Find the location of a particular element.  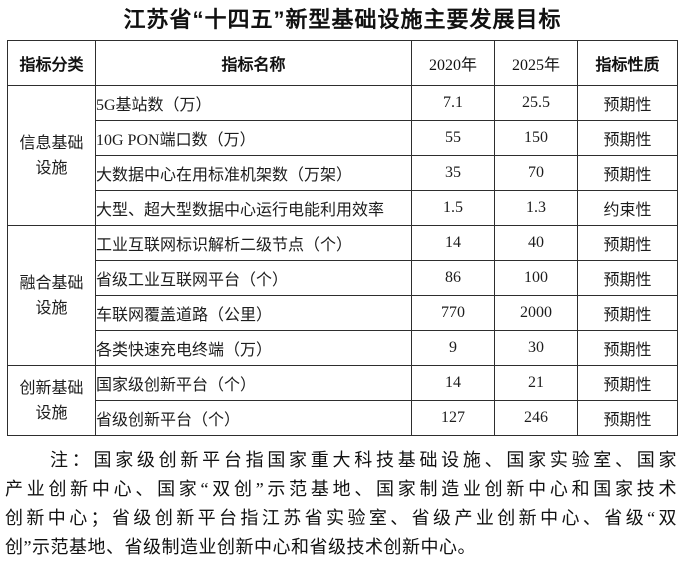

indicator-name: 省级工业互联网平台（个） is located at coordinates (253, 278).